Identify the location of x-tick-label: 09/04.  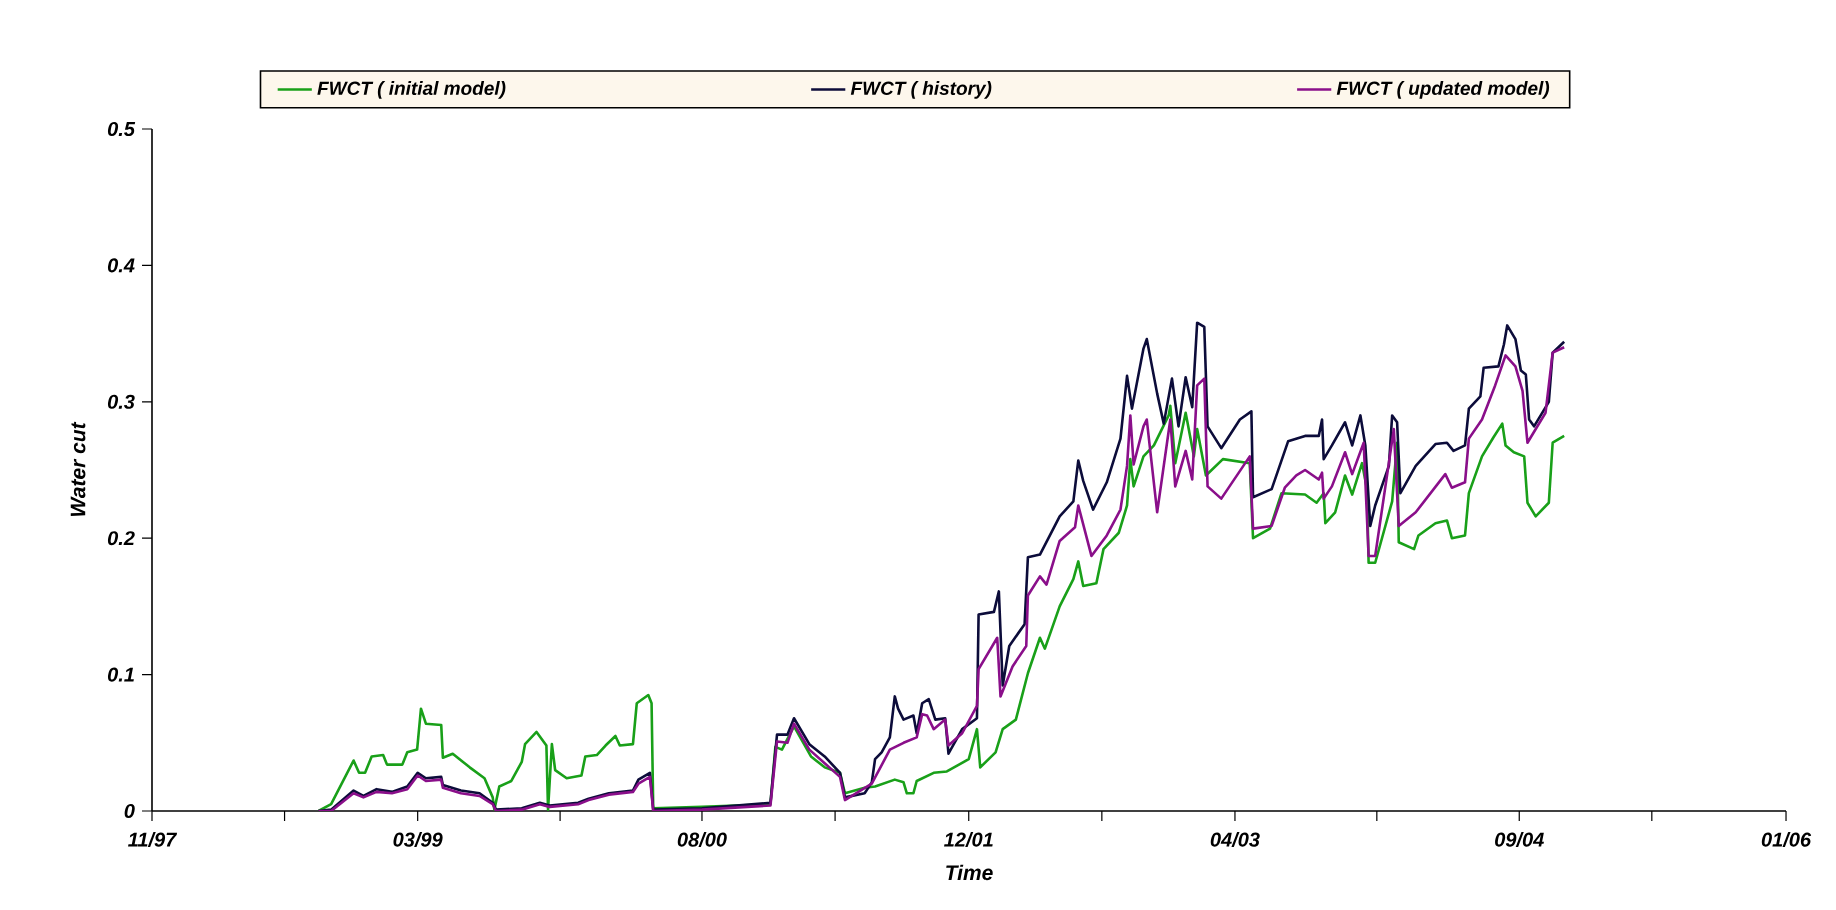
(1519, 839).